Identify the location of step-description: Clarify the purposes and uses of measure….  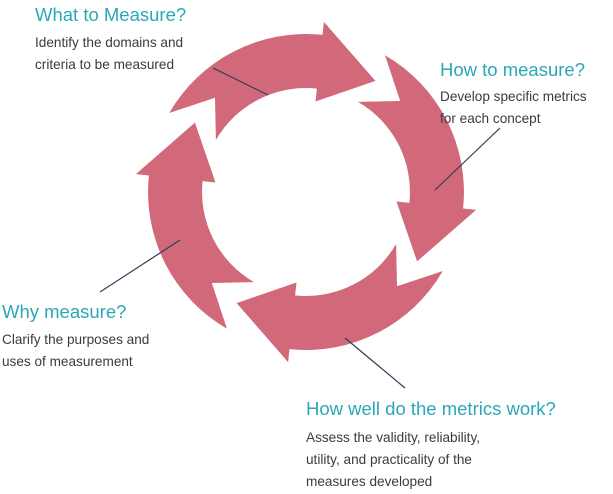
(75, 351).